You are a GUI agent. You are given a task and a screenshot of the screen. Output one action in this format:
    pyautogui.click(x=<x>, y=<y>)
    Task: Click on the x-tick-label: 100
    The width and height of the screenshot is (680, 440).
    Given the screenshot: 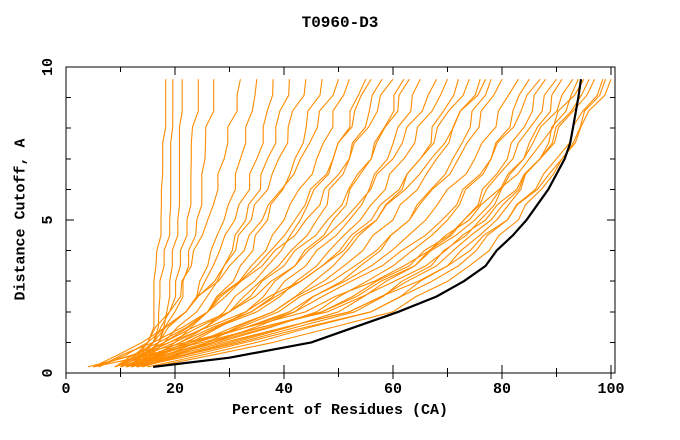 What is the action you would take?
    pyautogui.click(x=611, y=389)
    